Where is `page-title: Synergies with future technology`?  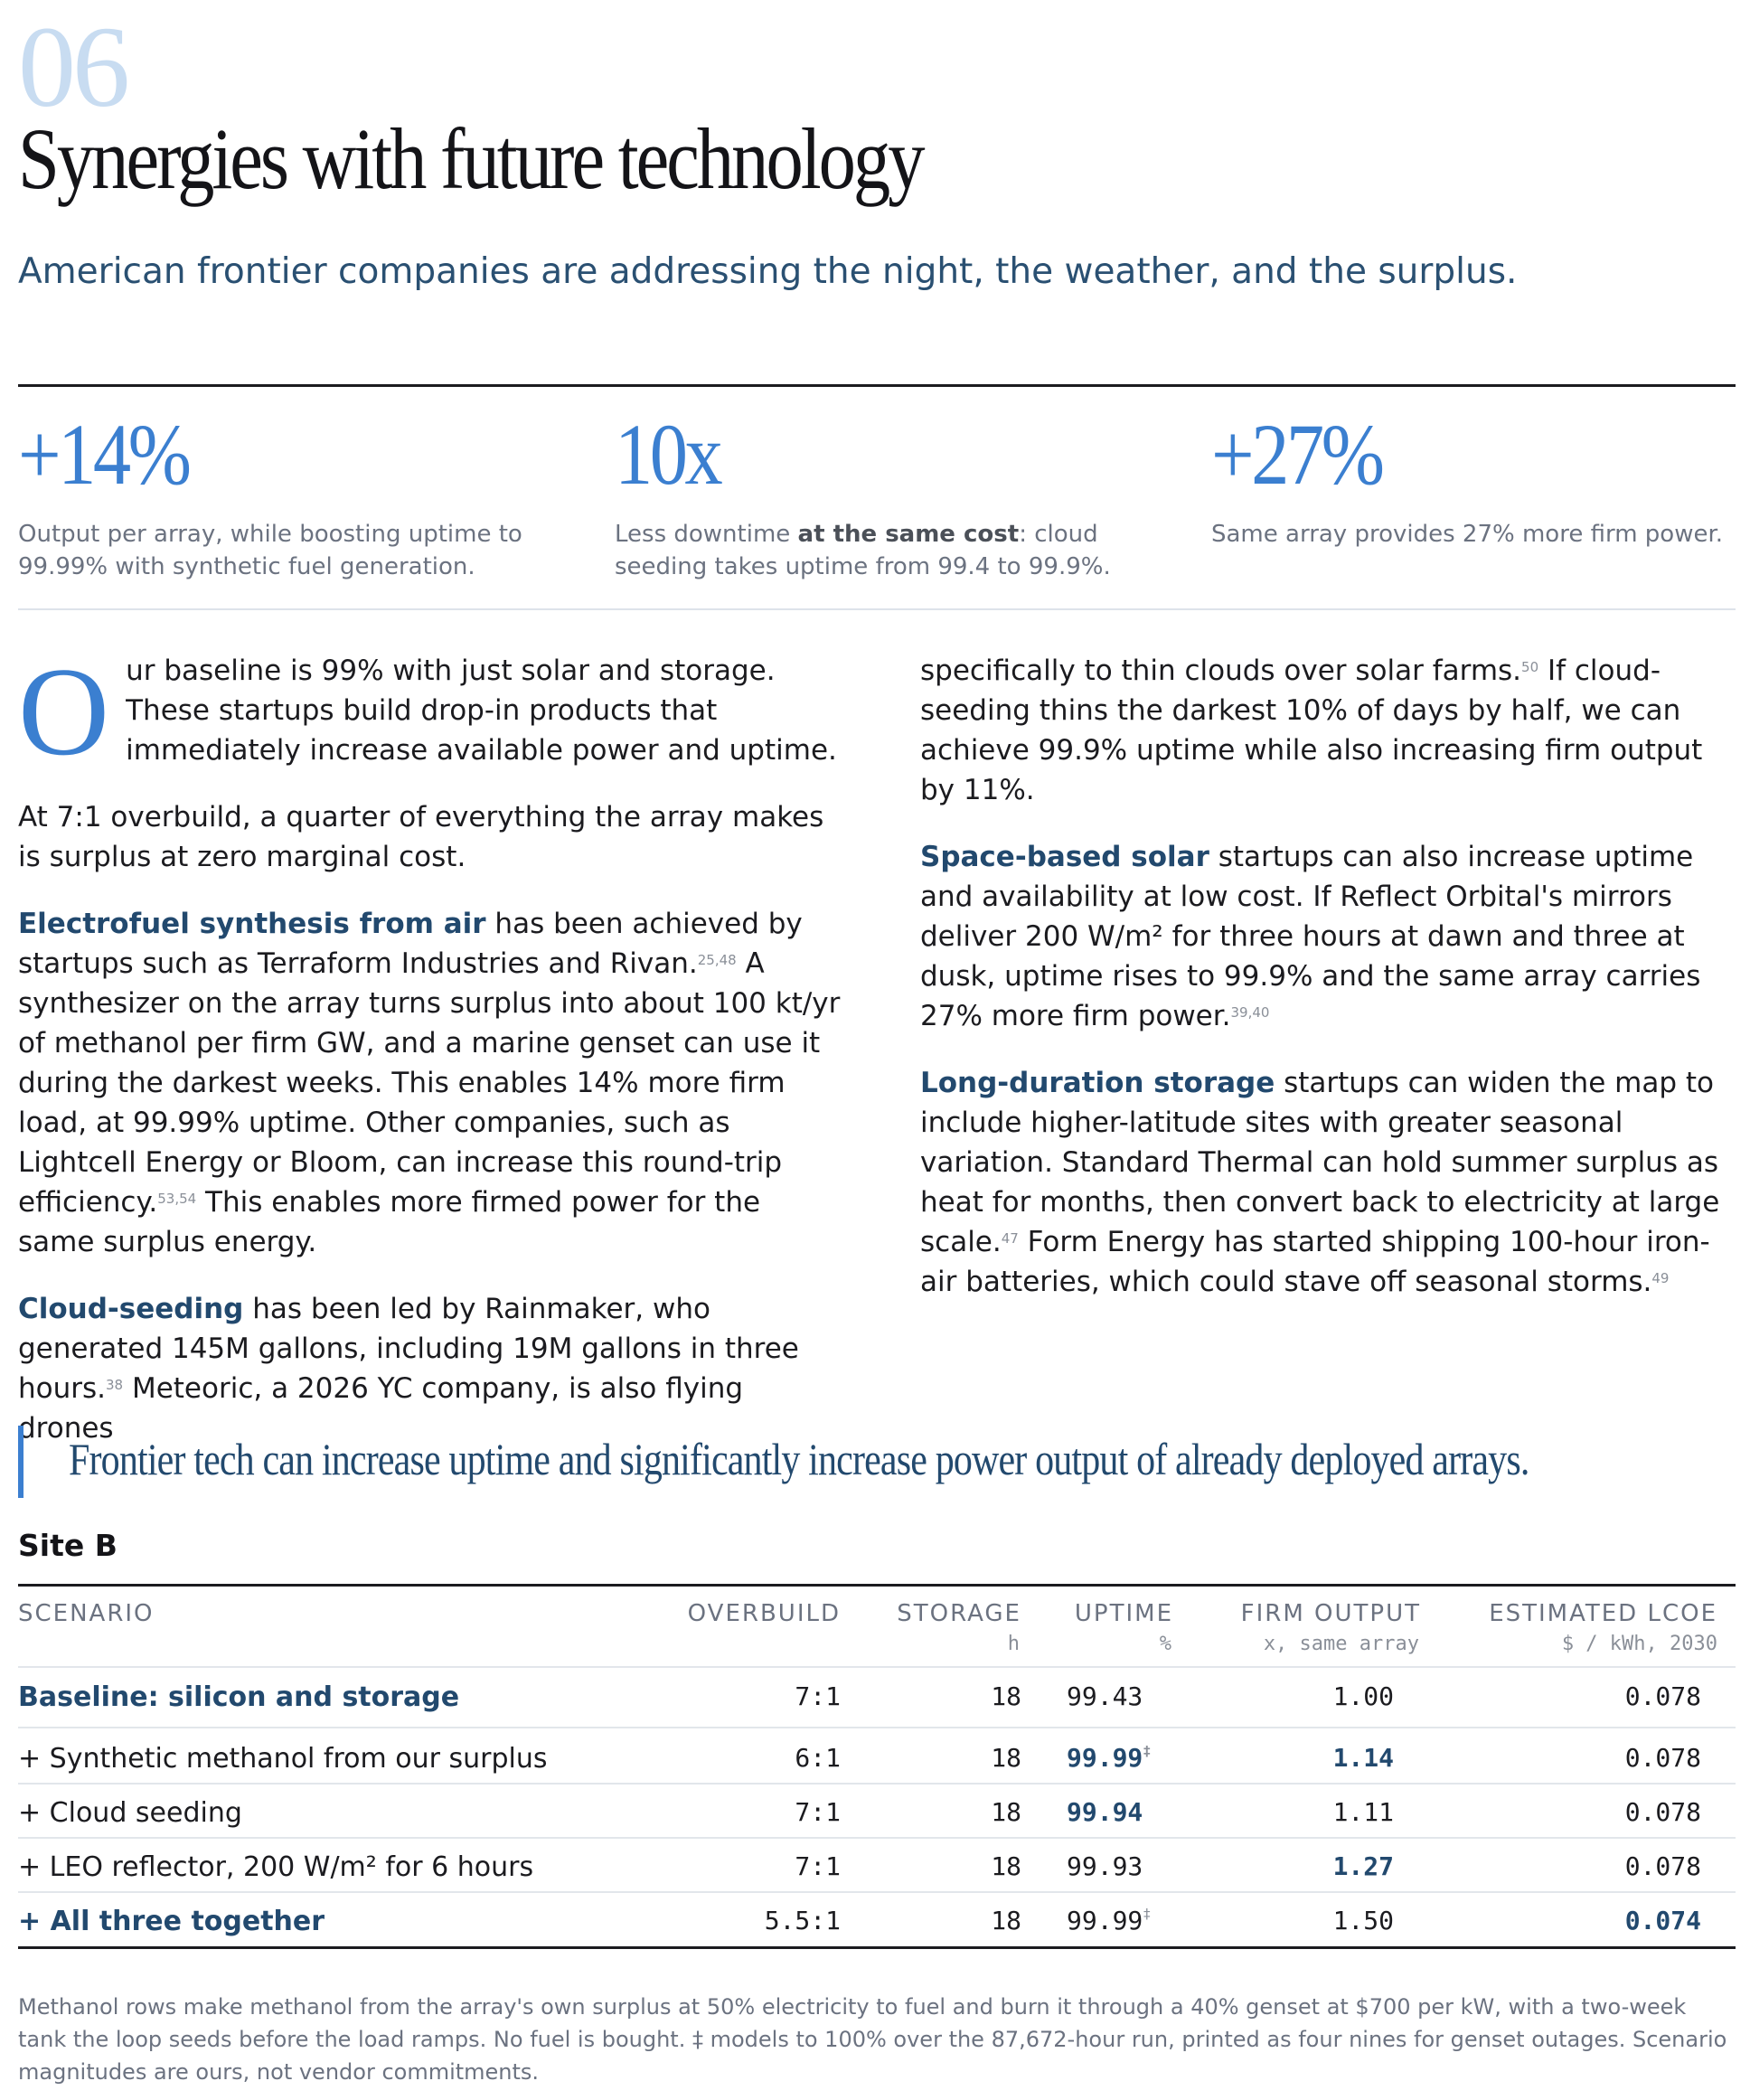 page-title: Synergies with future technology is located at coordinates (472, 158).